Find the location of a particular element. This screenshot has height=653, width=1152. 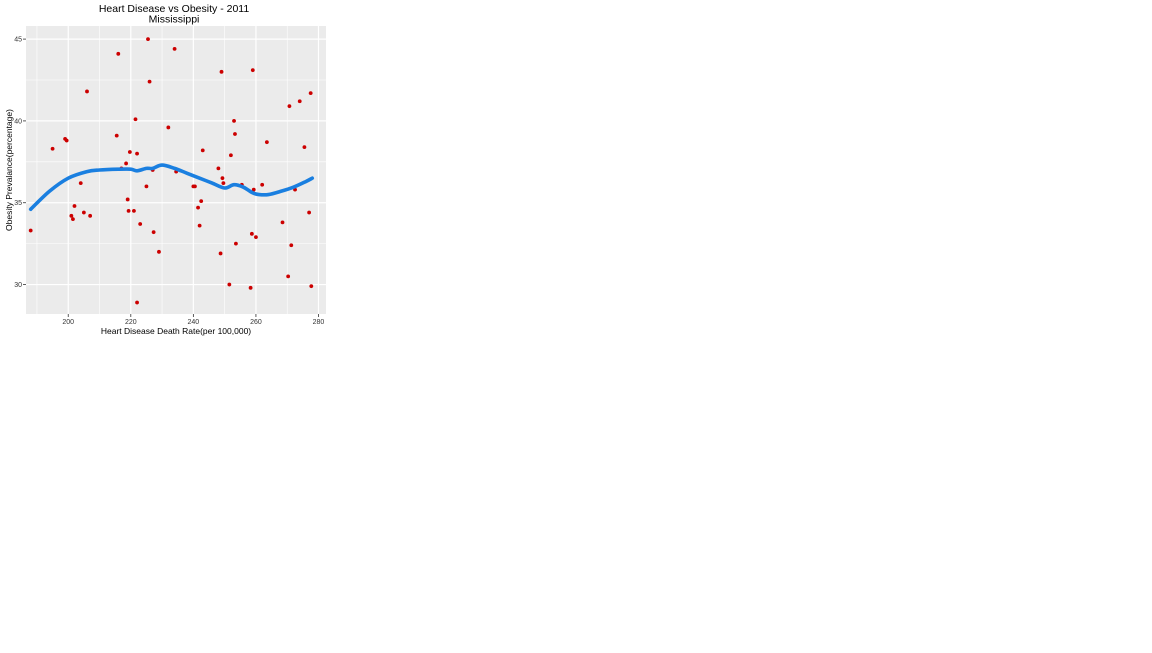

x-tick-label: 240 is located at coordinates (194, 322).